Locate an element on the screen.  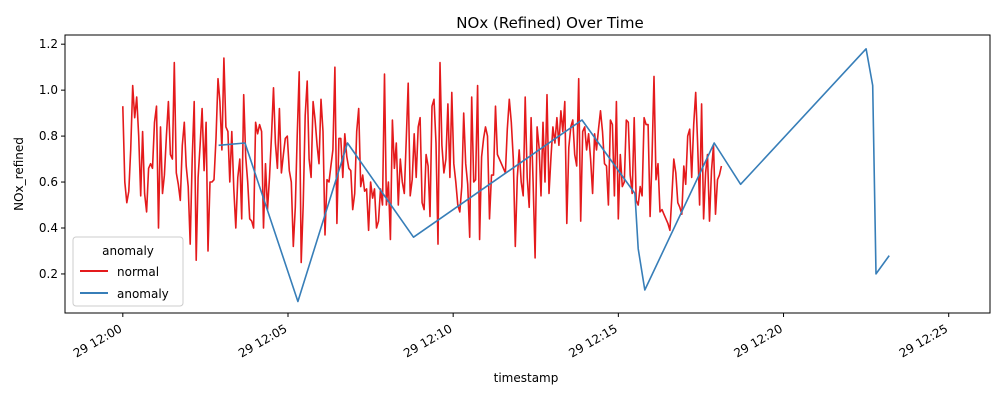
y-tick-label: 0.8 is located at coordinates (48, 136).